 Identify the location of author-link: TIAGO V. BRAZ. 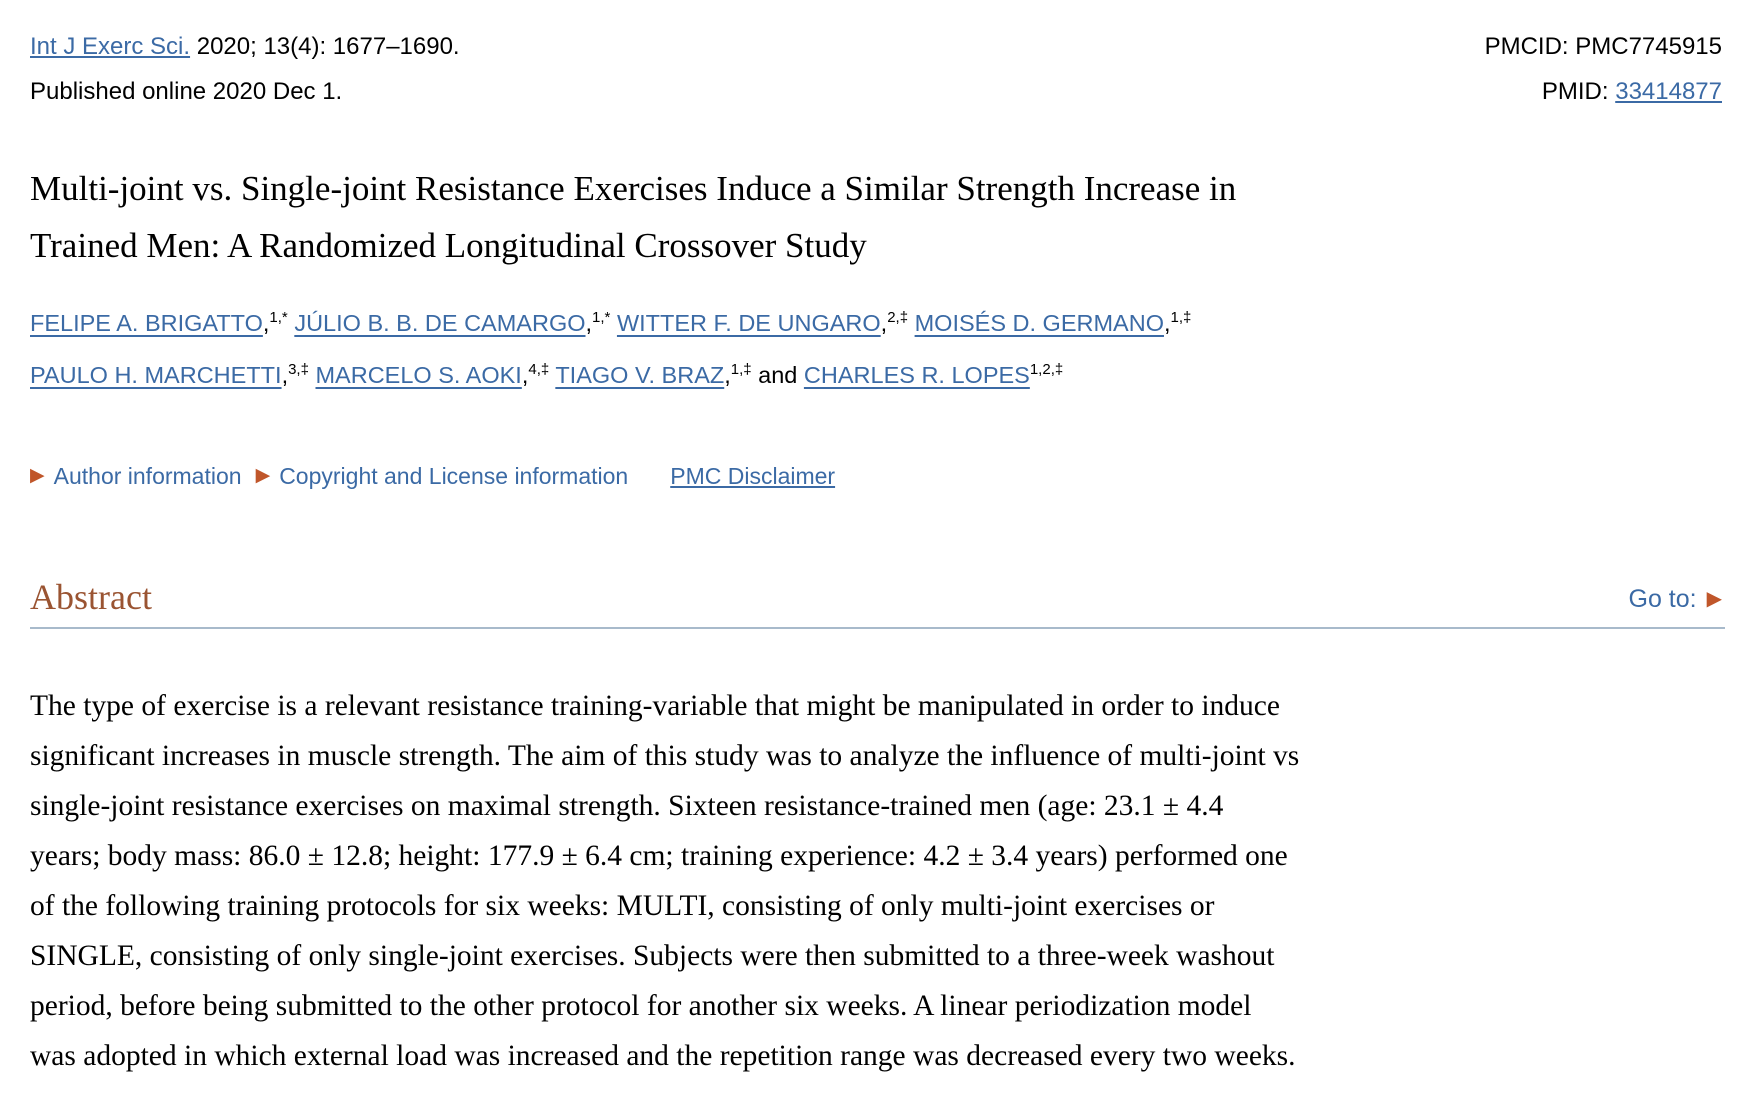
(640, 375).